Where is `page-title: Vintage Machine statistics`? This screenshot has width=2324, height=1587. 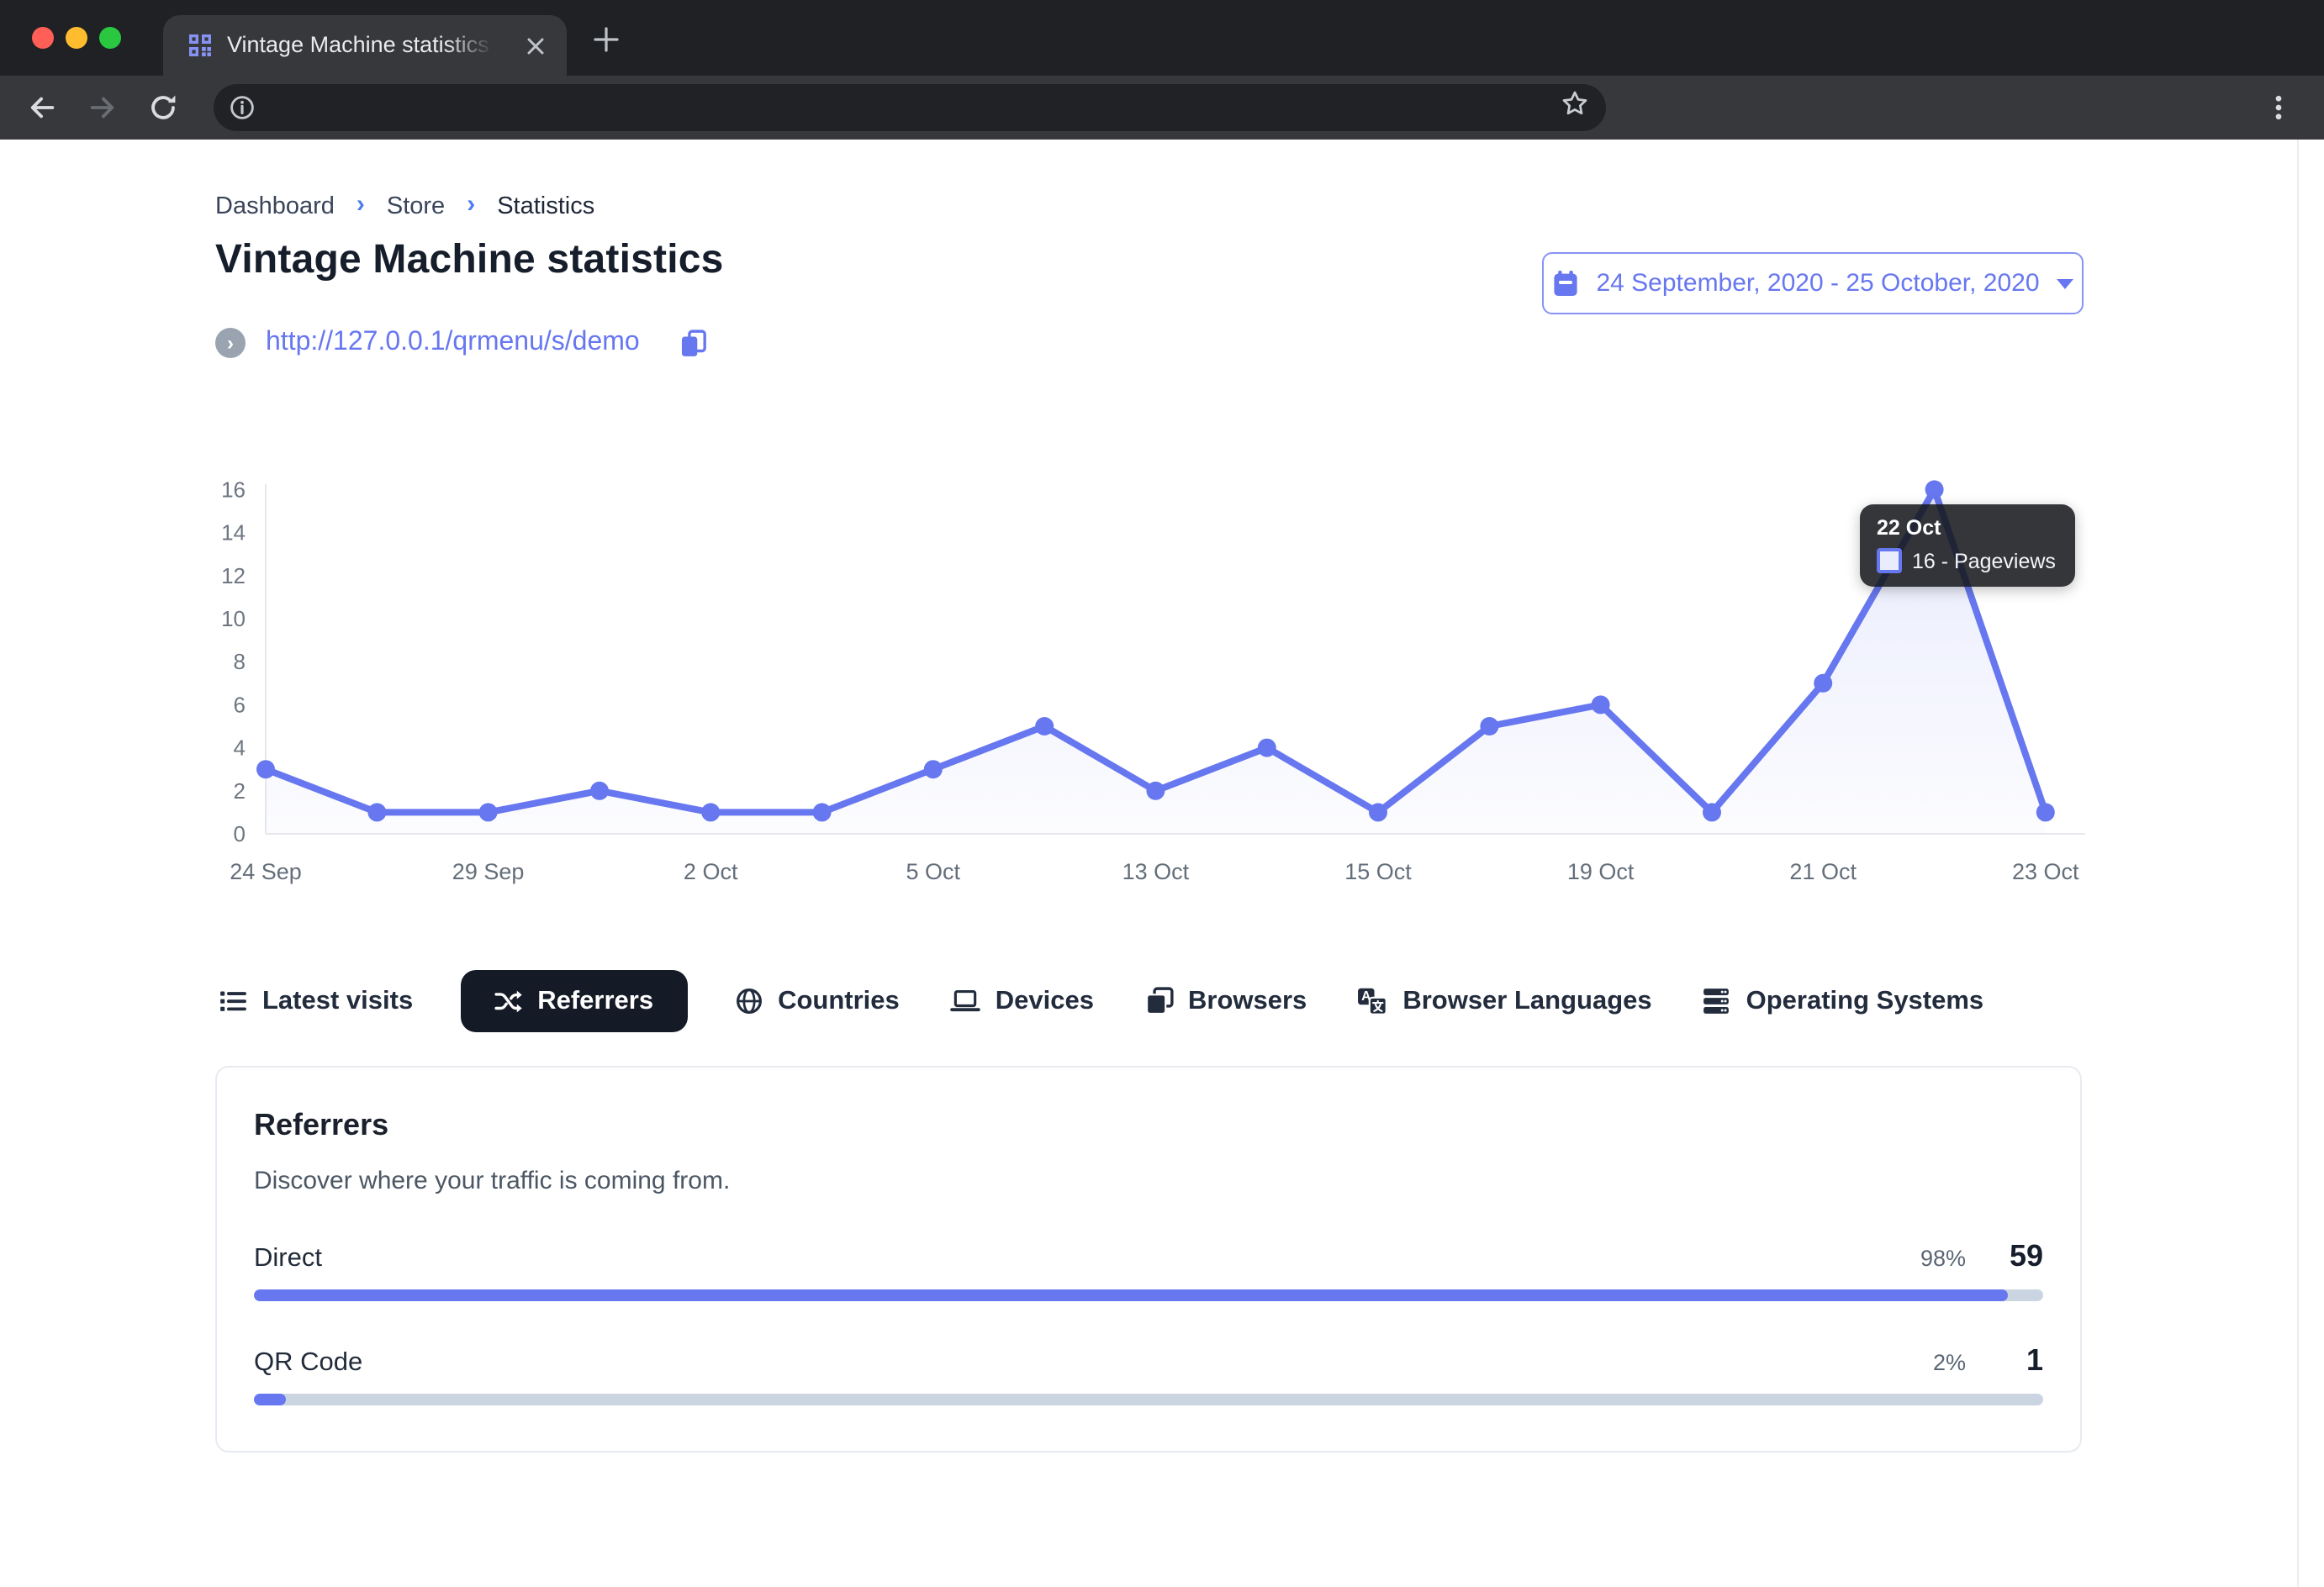
page-title: Vintage Machine statistics is located at coordinates (469, 259).